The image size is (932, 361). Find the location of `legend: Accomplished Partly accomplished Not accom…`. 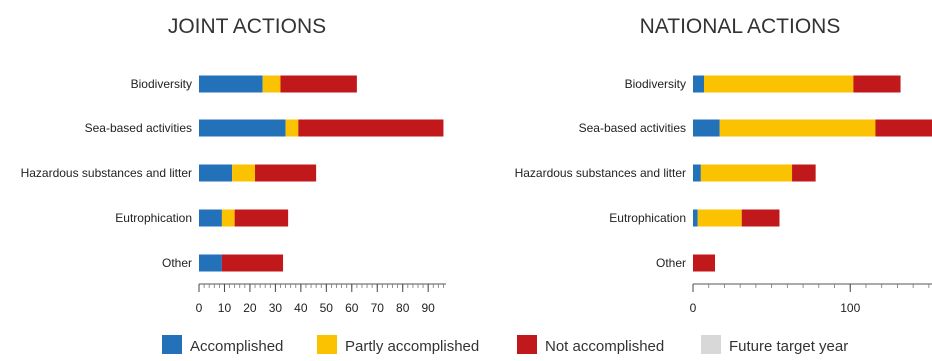

legend: Accomplished Partly accomplished Not accom… is located at coordinates (505, 345).